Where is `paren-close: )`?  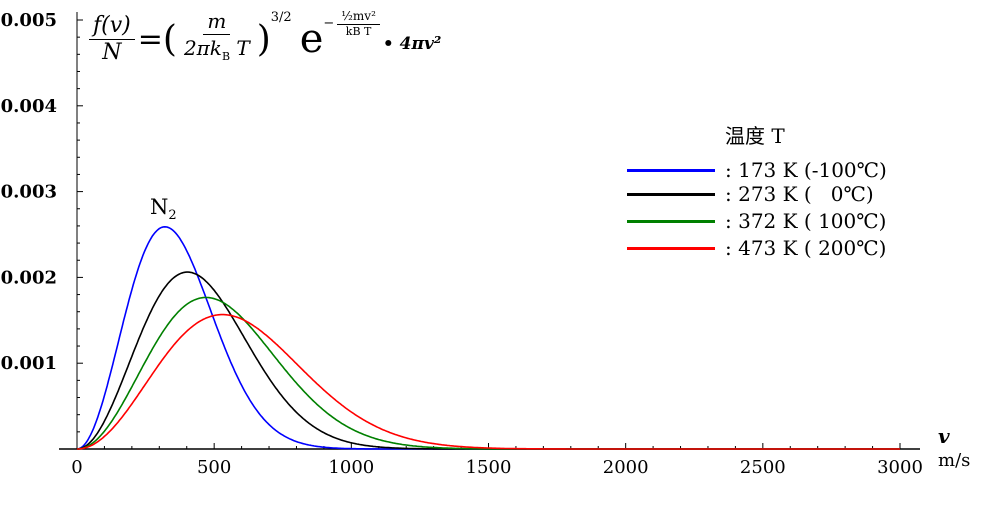
paren-close: ) is located at coordinates (263, 39).